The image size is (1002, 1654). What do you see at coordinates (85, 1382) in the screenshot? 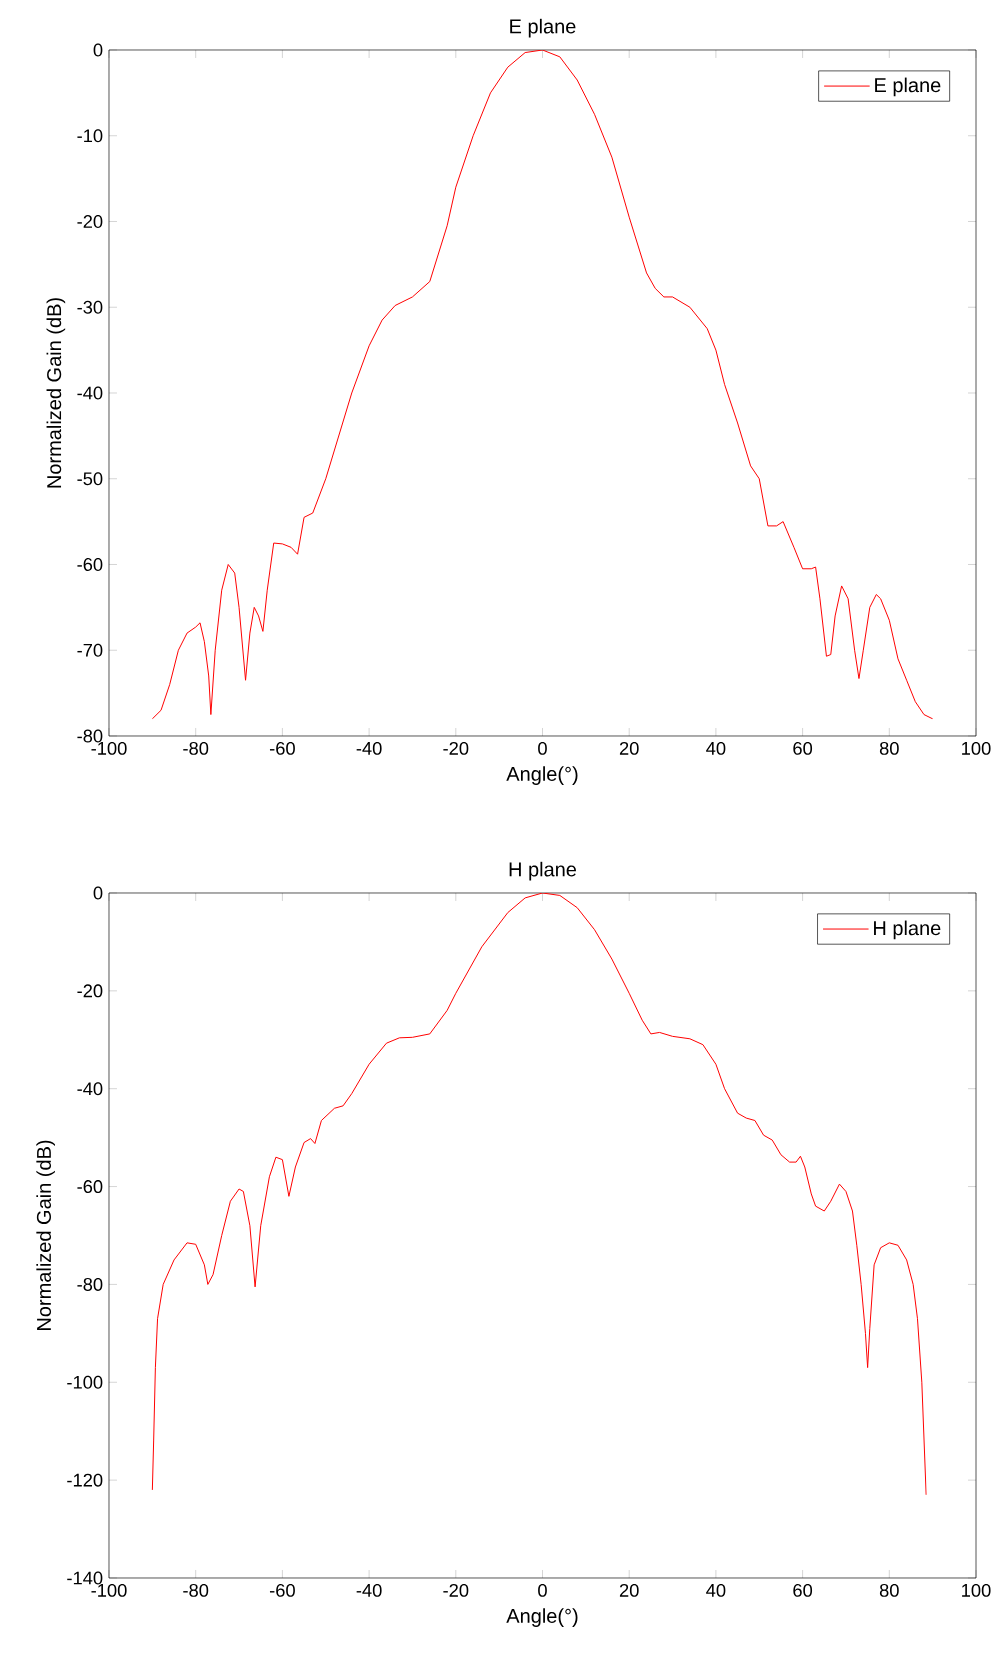
I see `y-tick-label: -100` at bounding box center [85, 1382].